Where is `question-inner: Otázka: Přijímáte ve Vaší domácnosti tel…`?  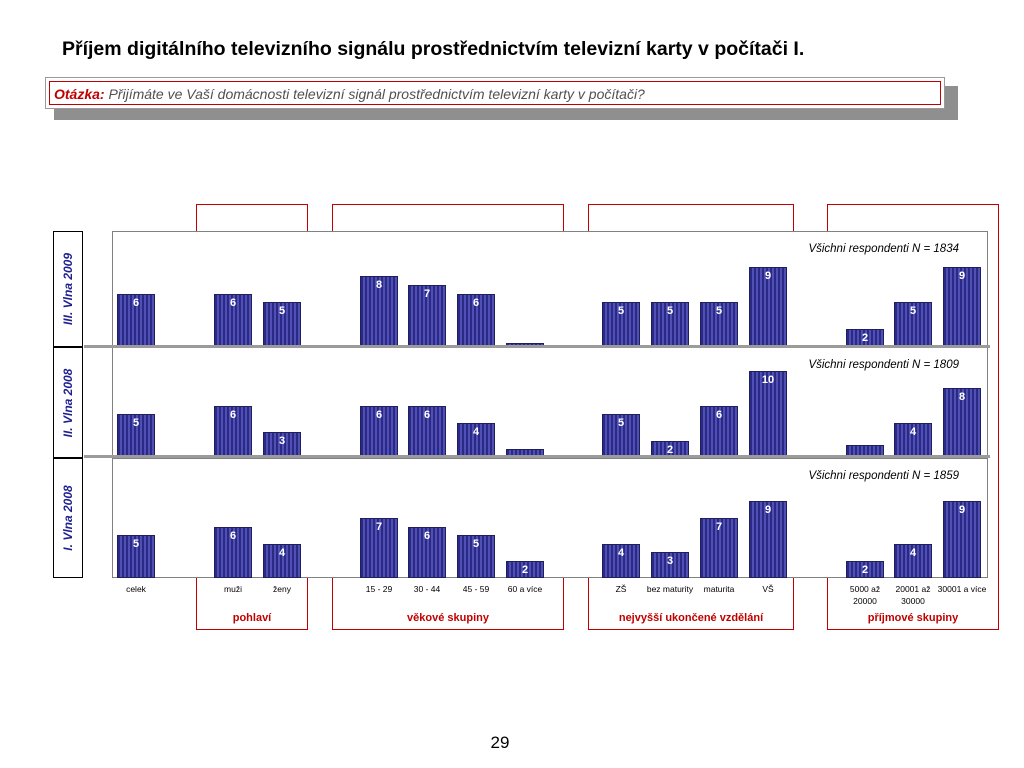 question-inner: Otázka: Přijímáte ve Vaší domácnosti tel… is located at coordinates (495, 93).